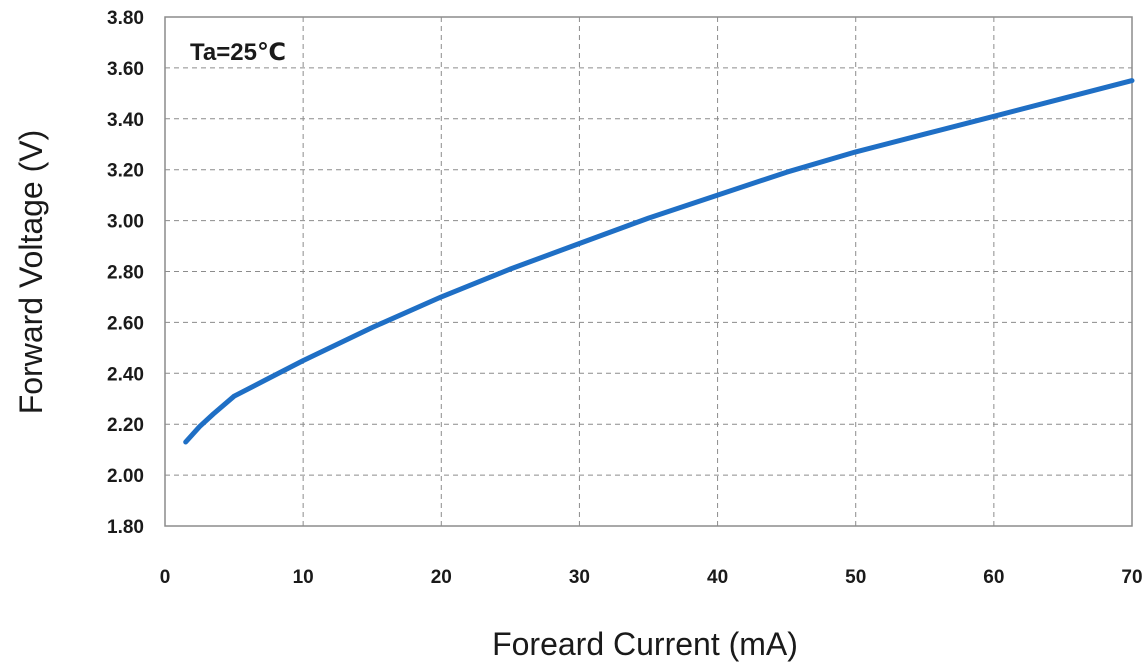 This screenshot has height=668, width=1148. Describe the element at coordinates (303, 577) in the screenshot. I see `x-tick-label: 10` at that location.